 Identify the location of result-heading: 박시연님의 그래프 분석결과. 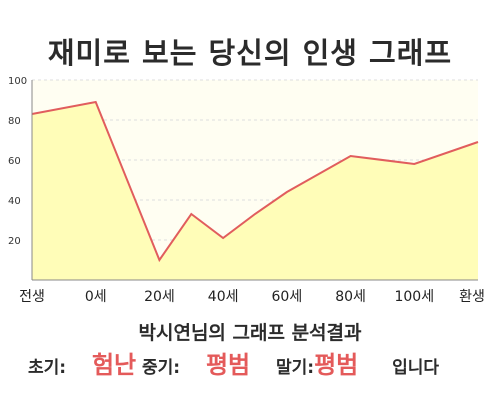
(250, 333).